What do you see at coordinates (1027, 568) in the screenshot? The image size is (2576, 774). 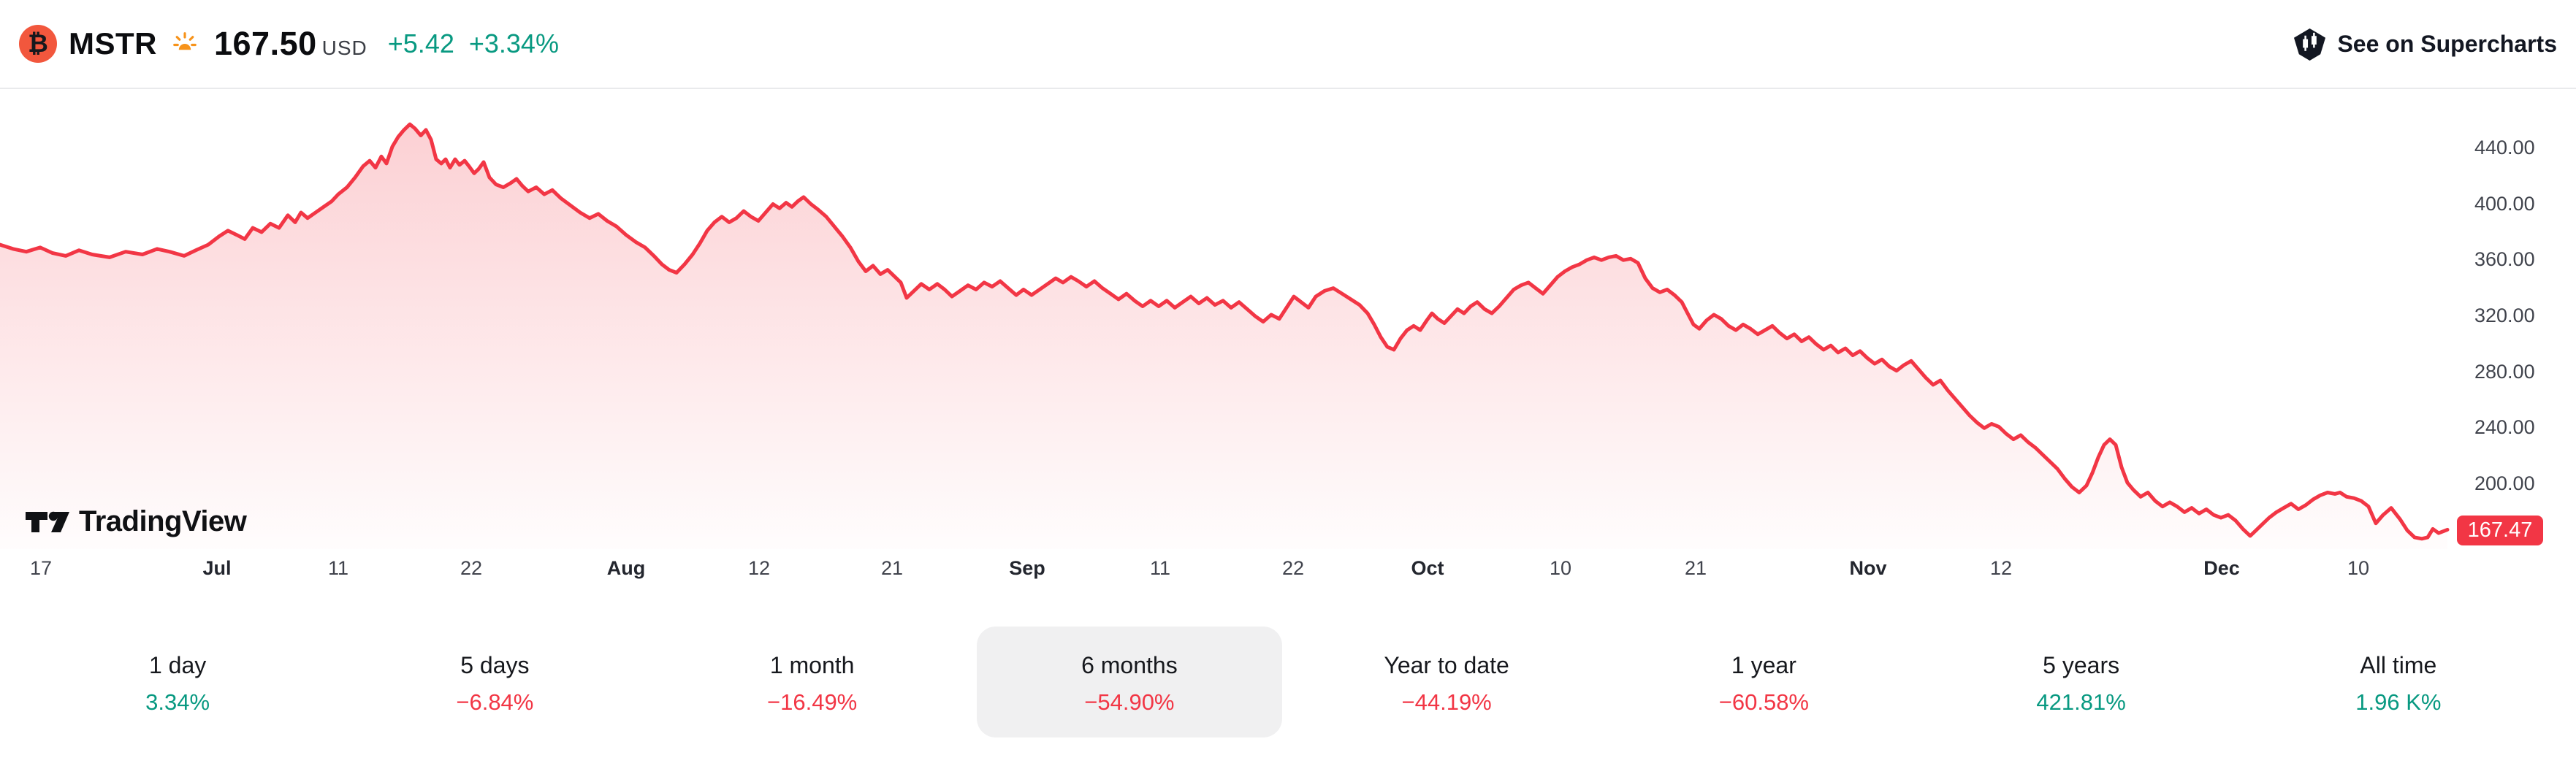 I see `month-tick-label: Sep` at bounding box center [1027, 568].